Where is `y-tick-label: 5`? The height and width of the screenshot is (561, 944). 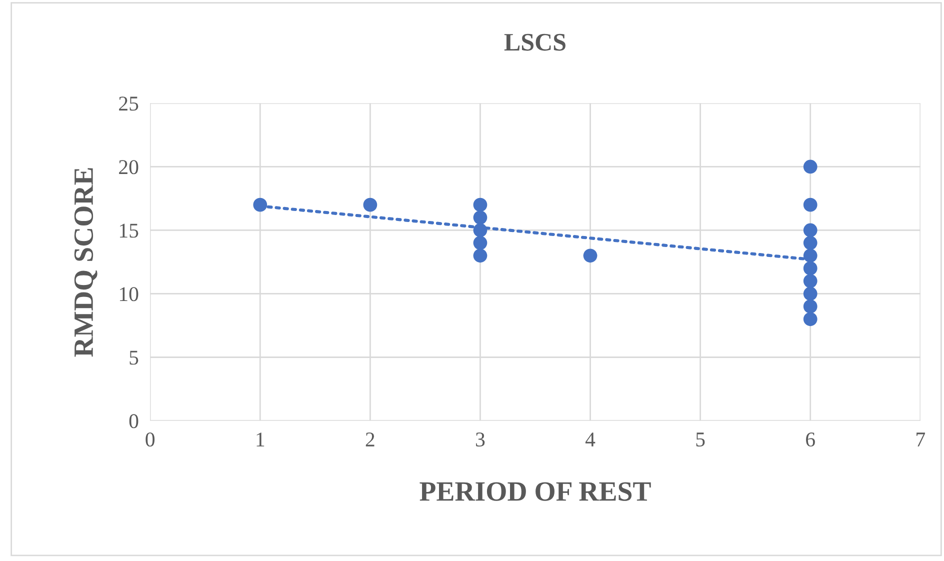 y-tick-label: 5 is located at coordinates (134, 357).